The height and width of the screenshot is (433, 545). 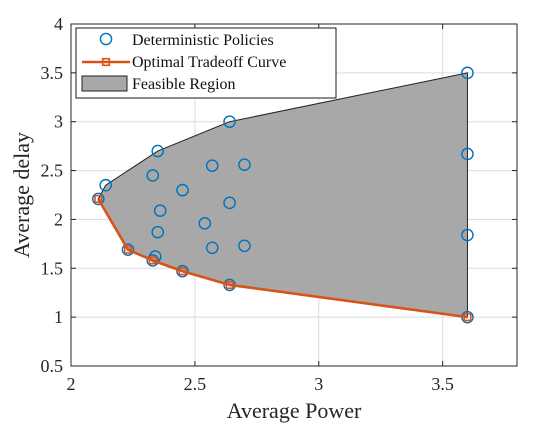 What do you see at coordinates (58, 317) in the screenshot?
I see `y-tick-label: 1` at bounding box center [58, 317].